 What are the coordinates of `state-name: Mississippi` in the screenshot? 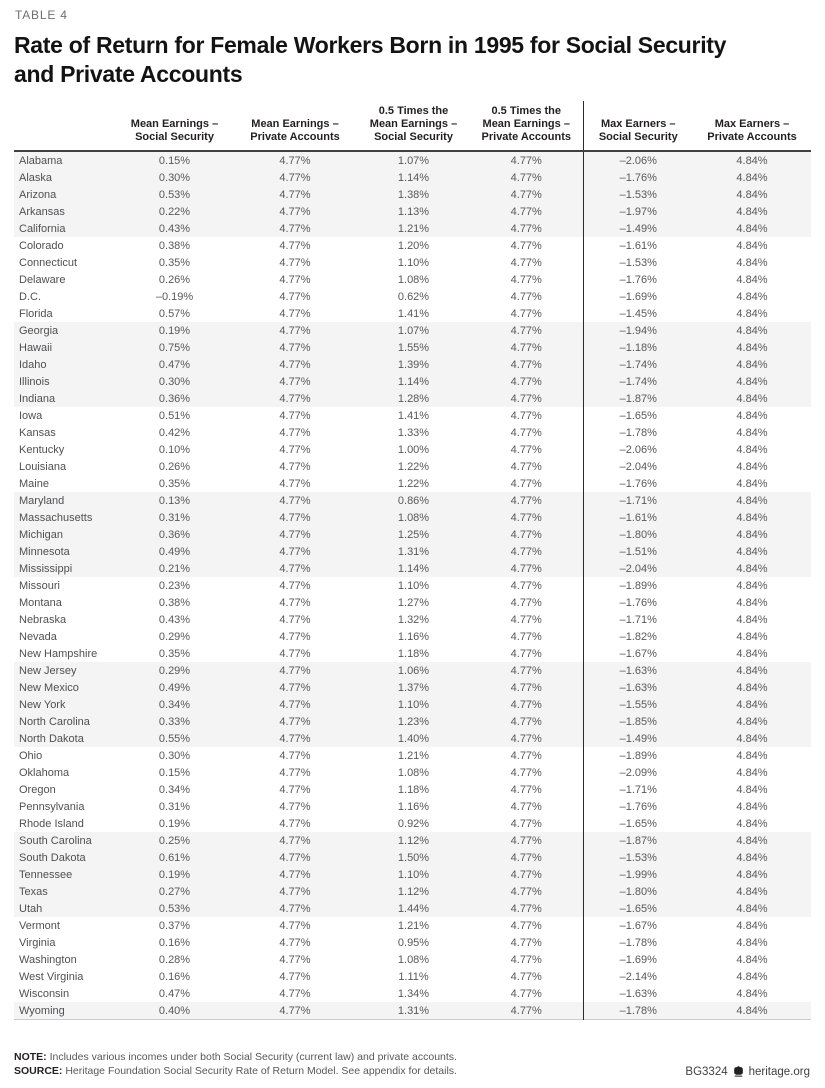 It's located at (46, 568).